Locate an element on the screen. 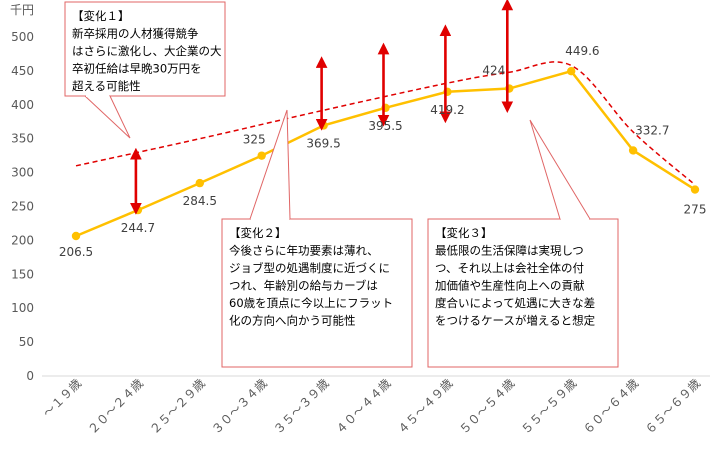 The height and width of the screenshot is (451, 720). y-tick-label: 100 is located at coordinates (22, 308).